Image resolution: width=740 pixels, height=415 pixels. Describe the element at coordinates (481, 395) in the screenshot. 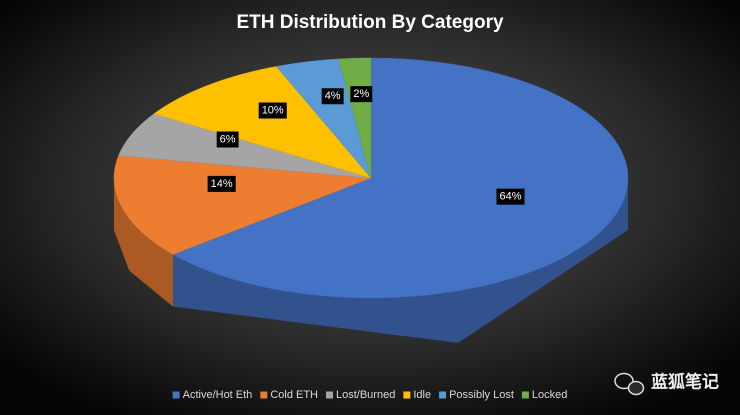

I see `legend-label: Possibly Lost` at that location.